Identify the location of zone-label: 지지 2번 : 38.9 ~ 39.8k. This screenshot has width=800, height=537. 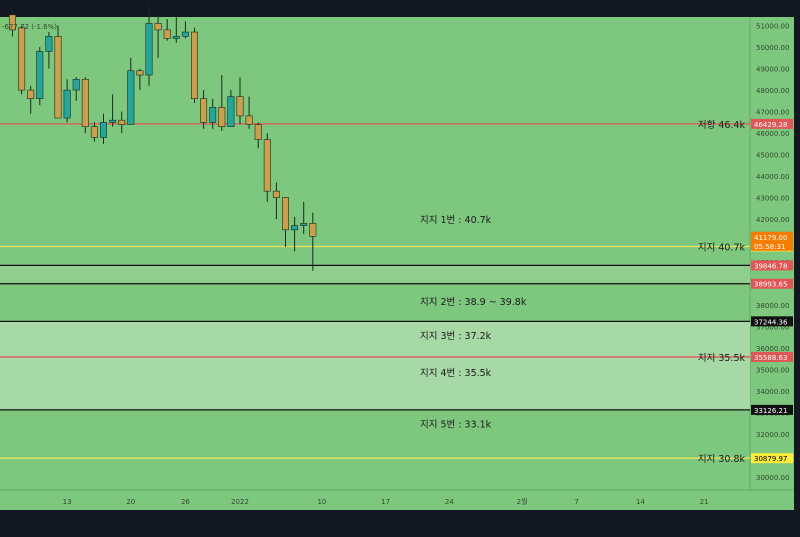
(473, 302).